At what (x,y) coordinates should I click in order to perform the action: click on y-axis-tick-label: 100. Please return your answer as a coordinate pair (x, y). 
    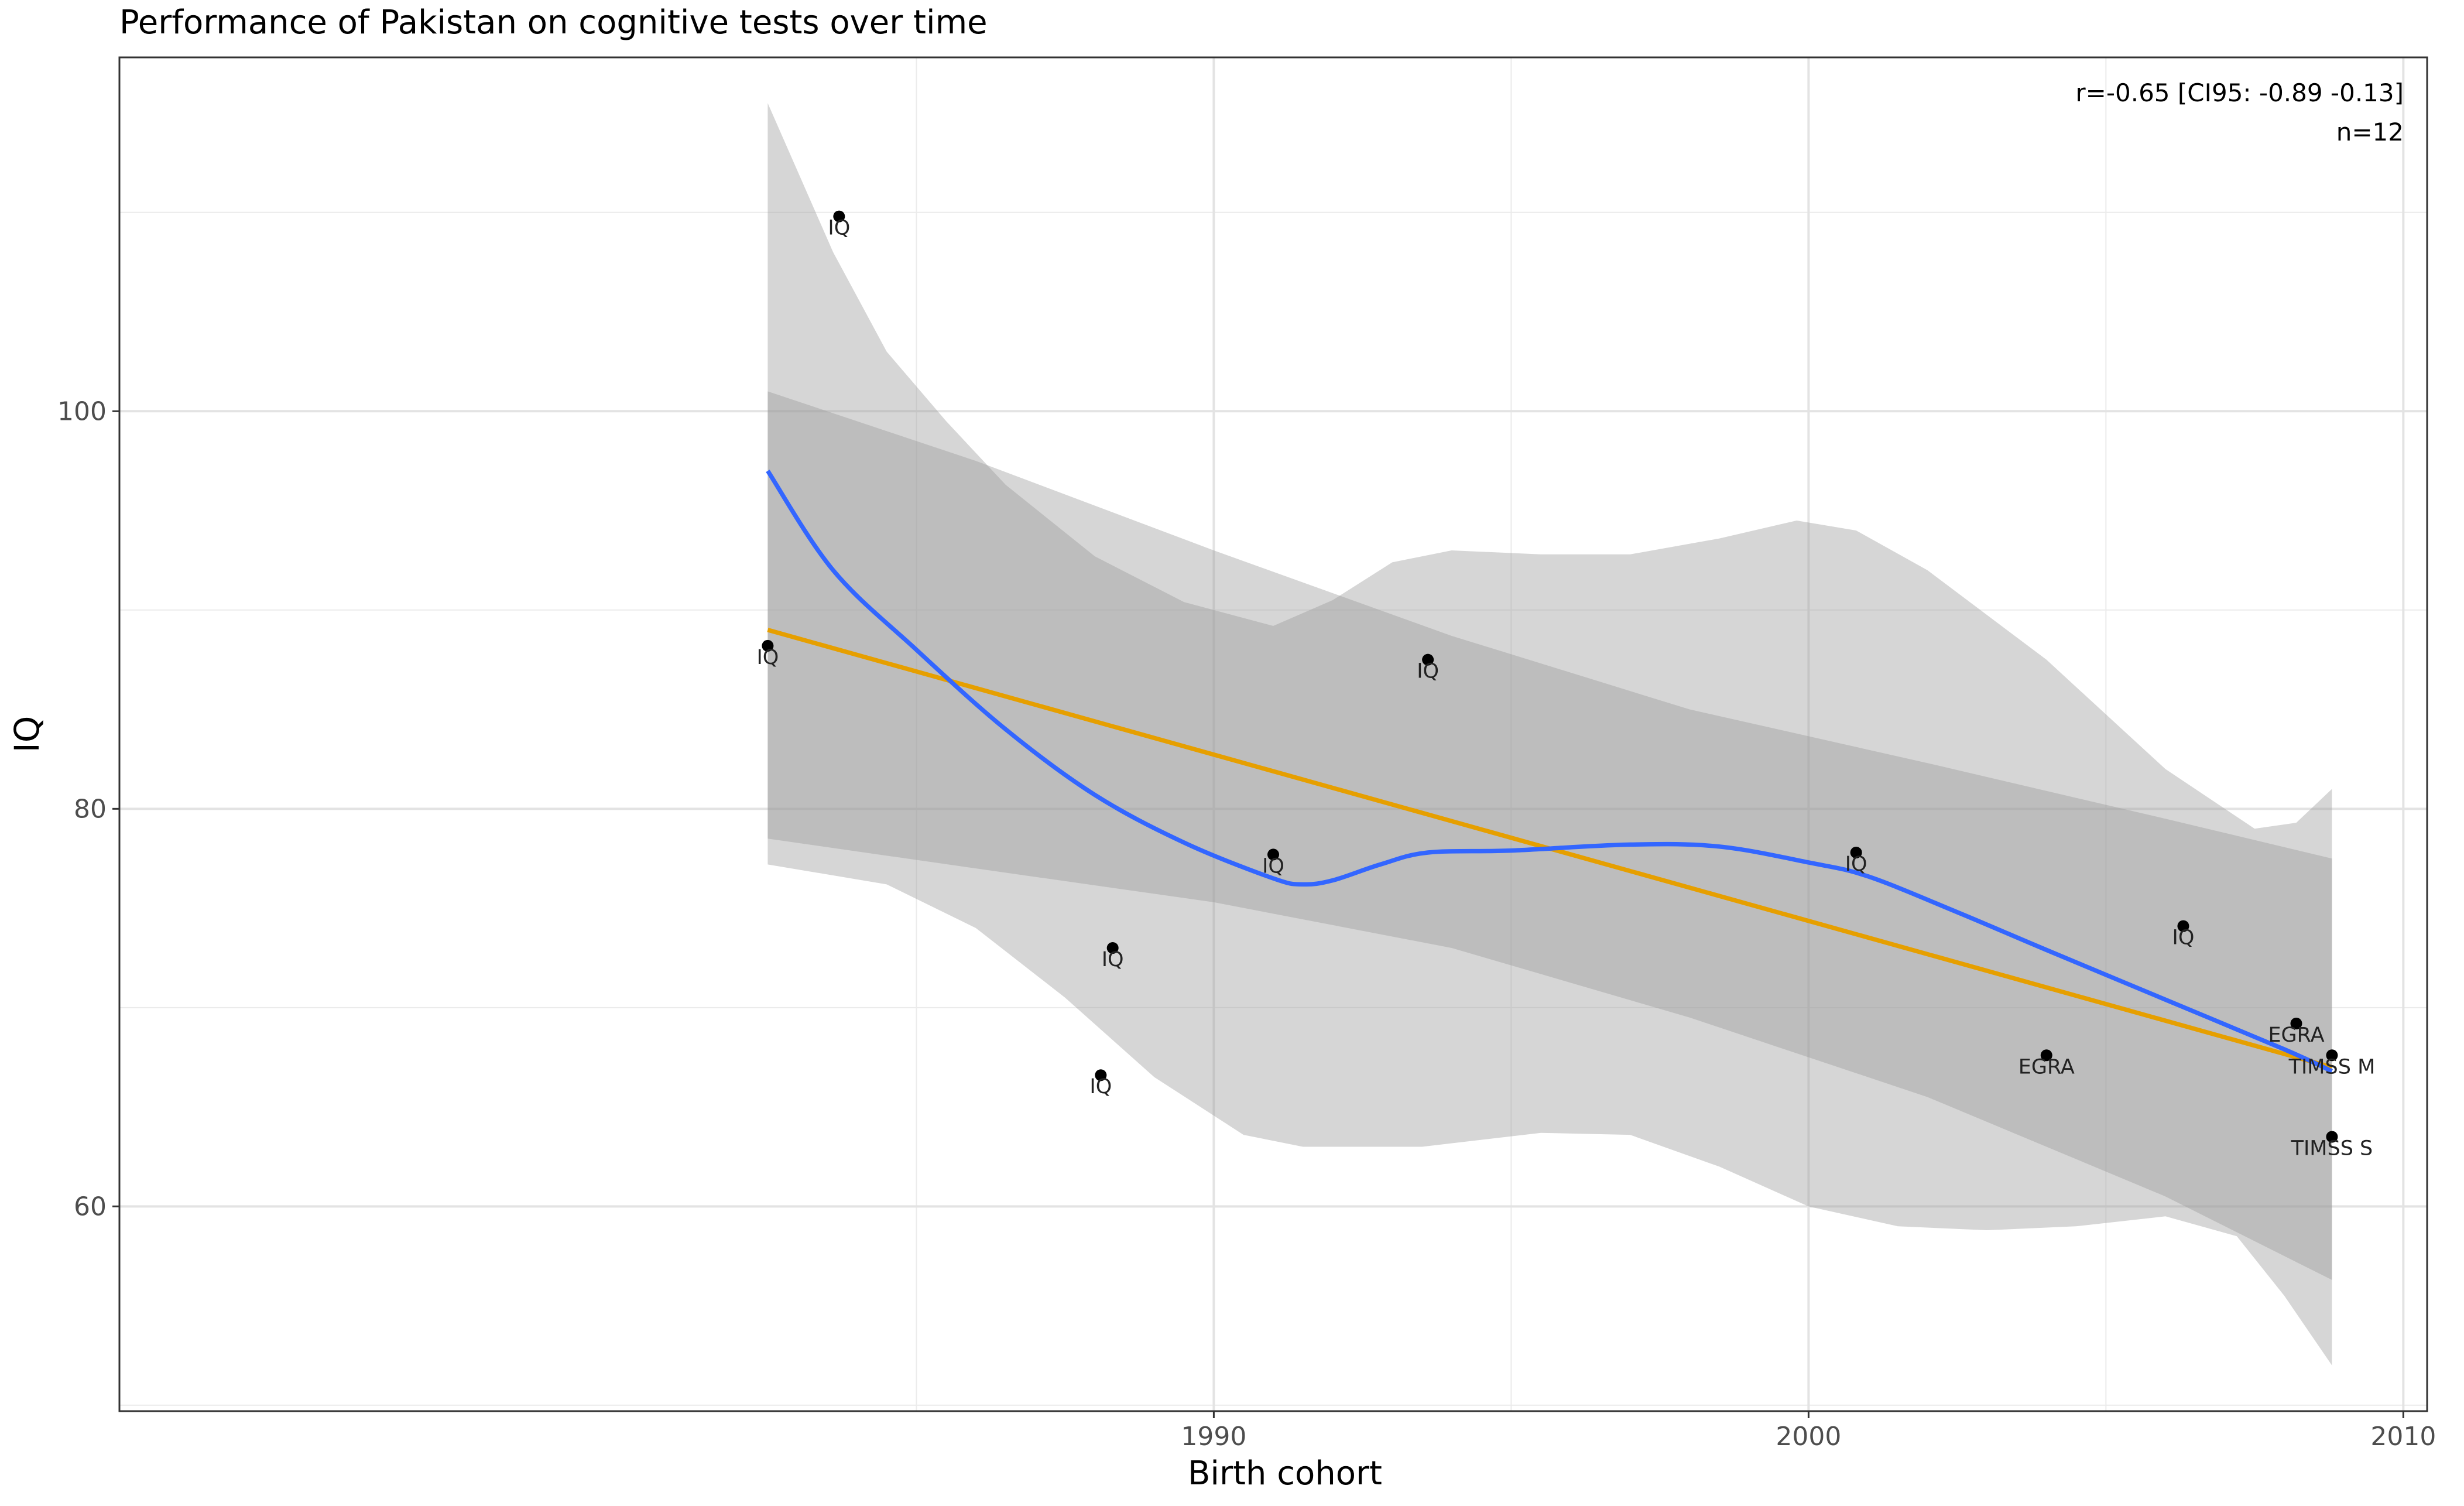
    Looking at the image, I should click on (82, 411).